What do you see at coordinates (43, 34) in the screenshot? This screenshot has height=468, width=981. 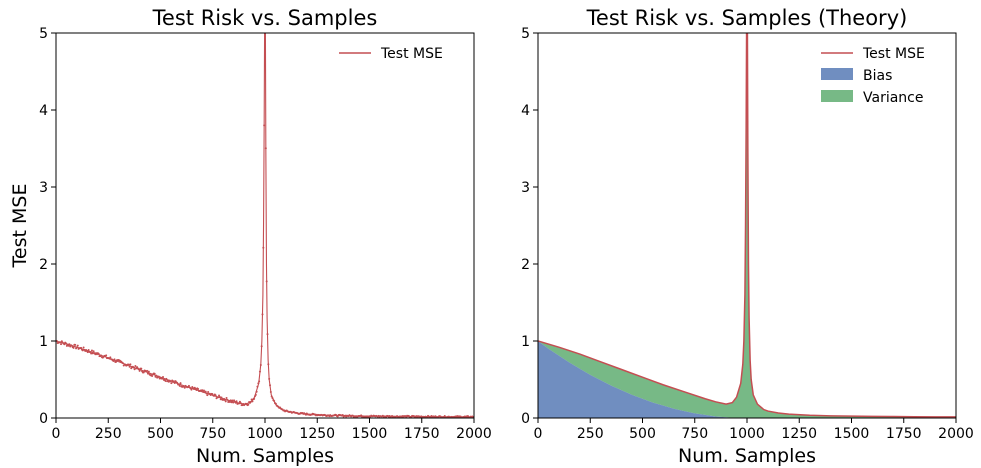 I see `y-tick-label: 5` at bounding box center [43, 34].